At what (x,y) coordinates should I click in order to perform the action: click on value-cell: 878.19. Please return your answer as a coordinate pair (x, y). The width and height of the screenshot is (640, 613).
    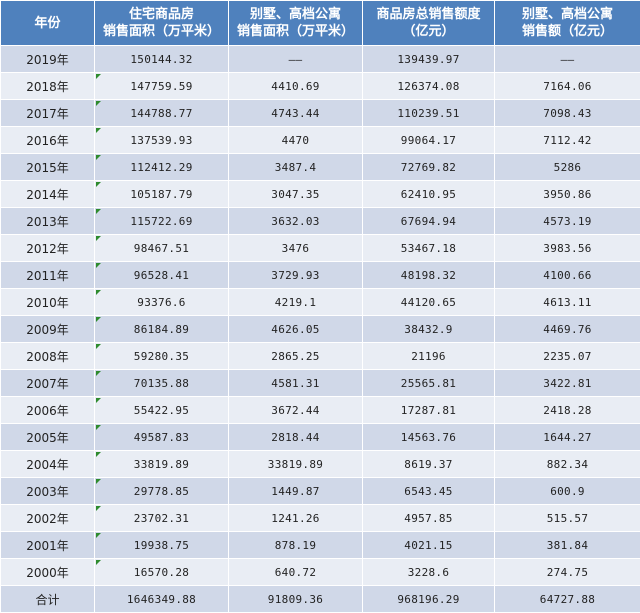
    Looking at the image, I should click on (296, 545).